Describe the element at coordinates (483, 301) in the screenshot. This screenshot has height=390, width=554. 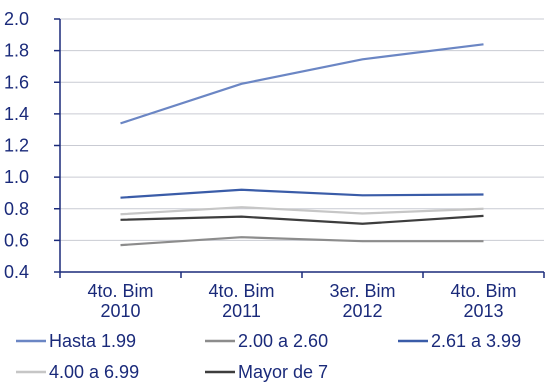
I see `x-tick-label: 4to. Bim 2013` at that location.